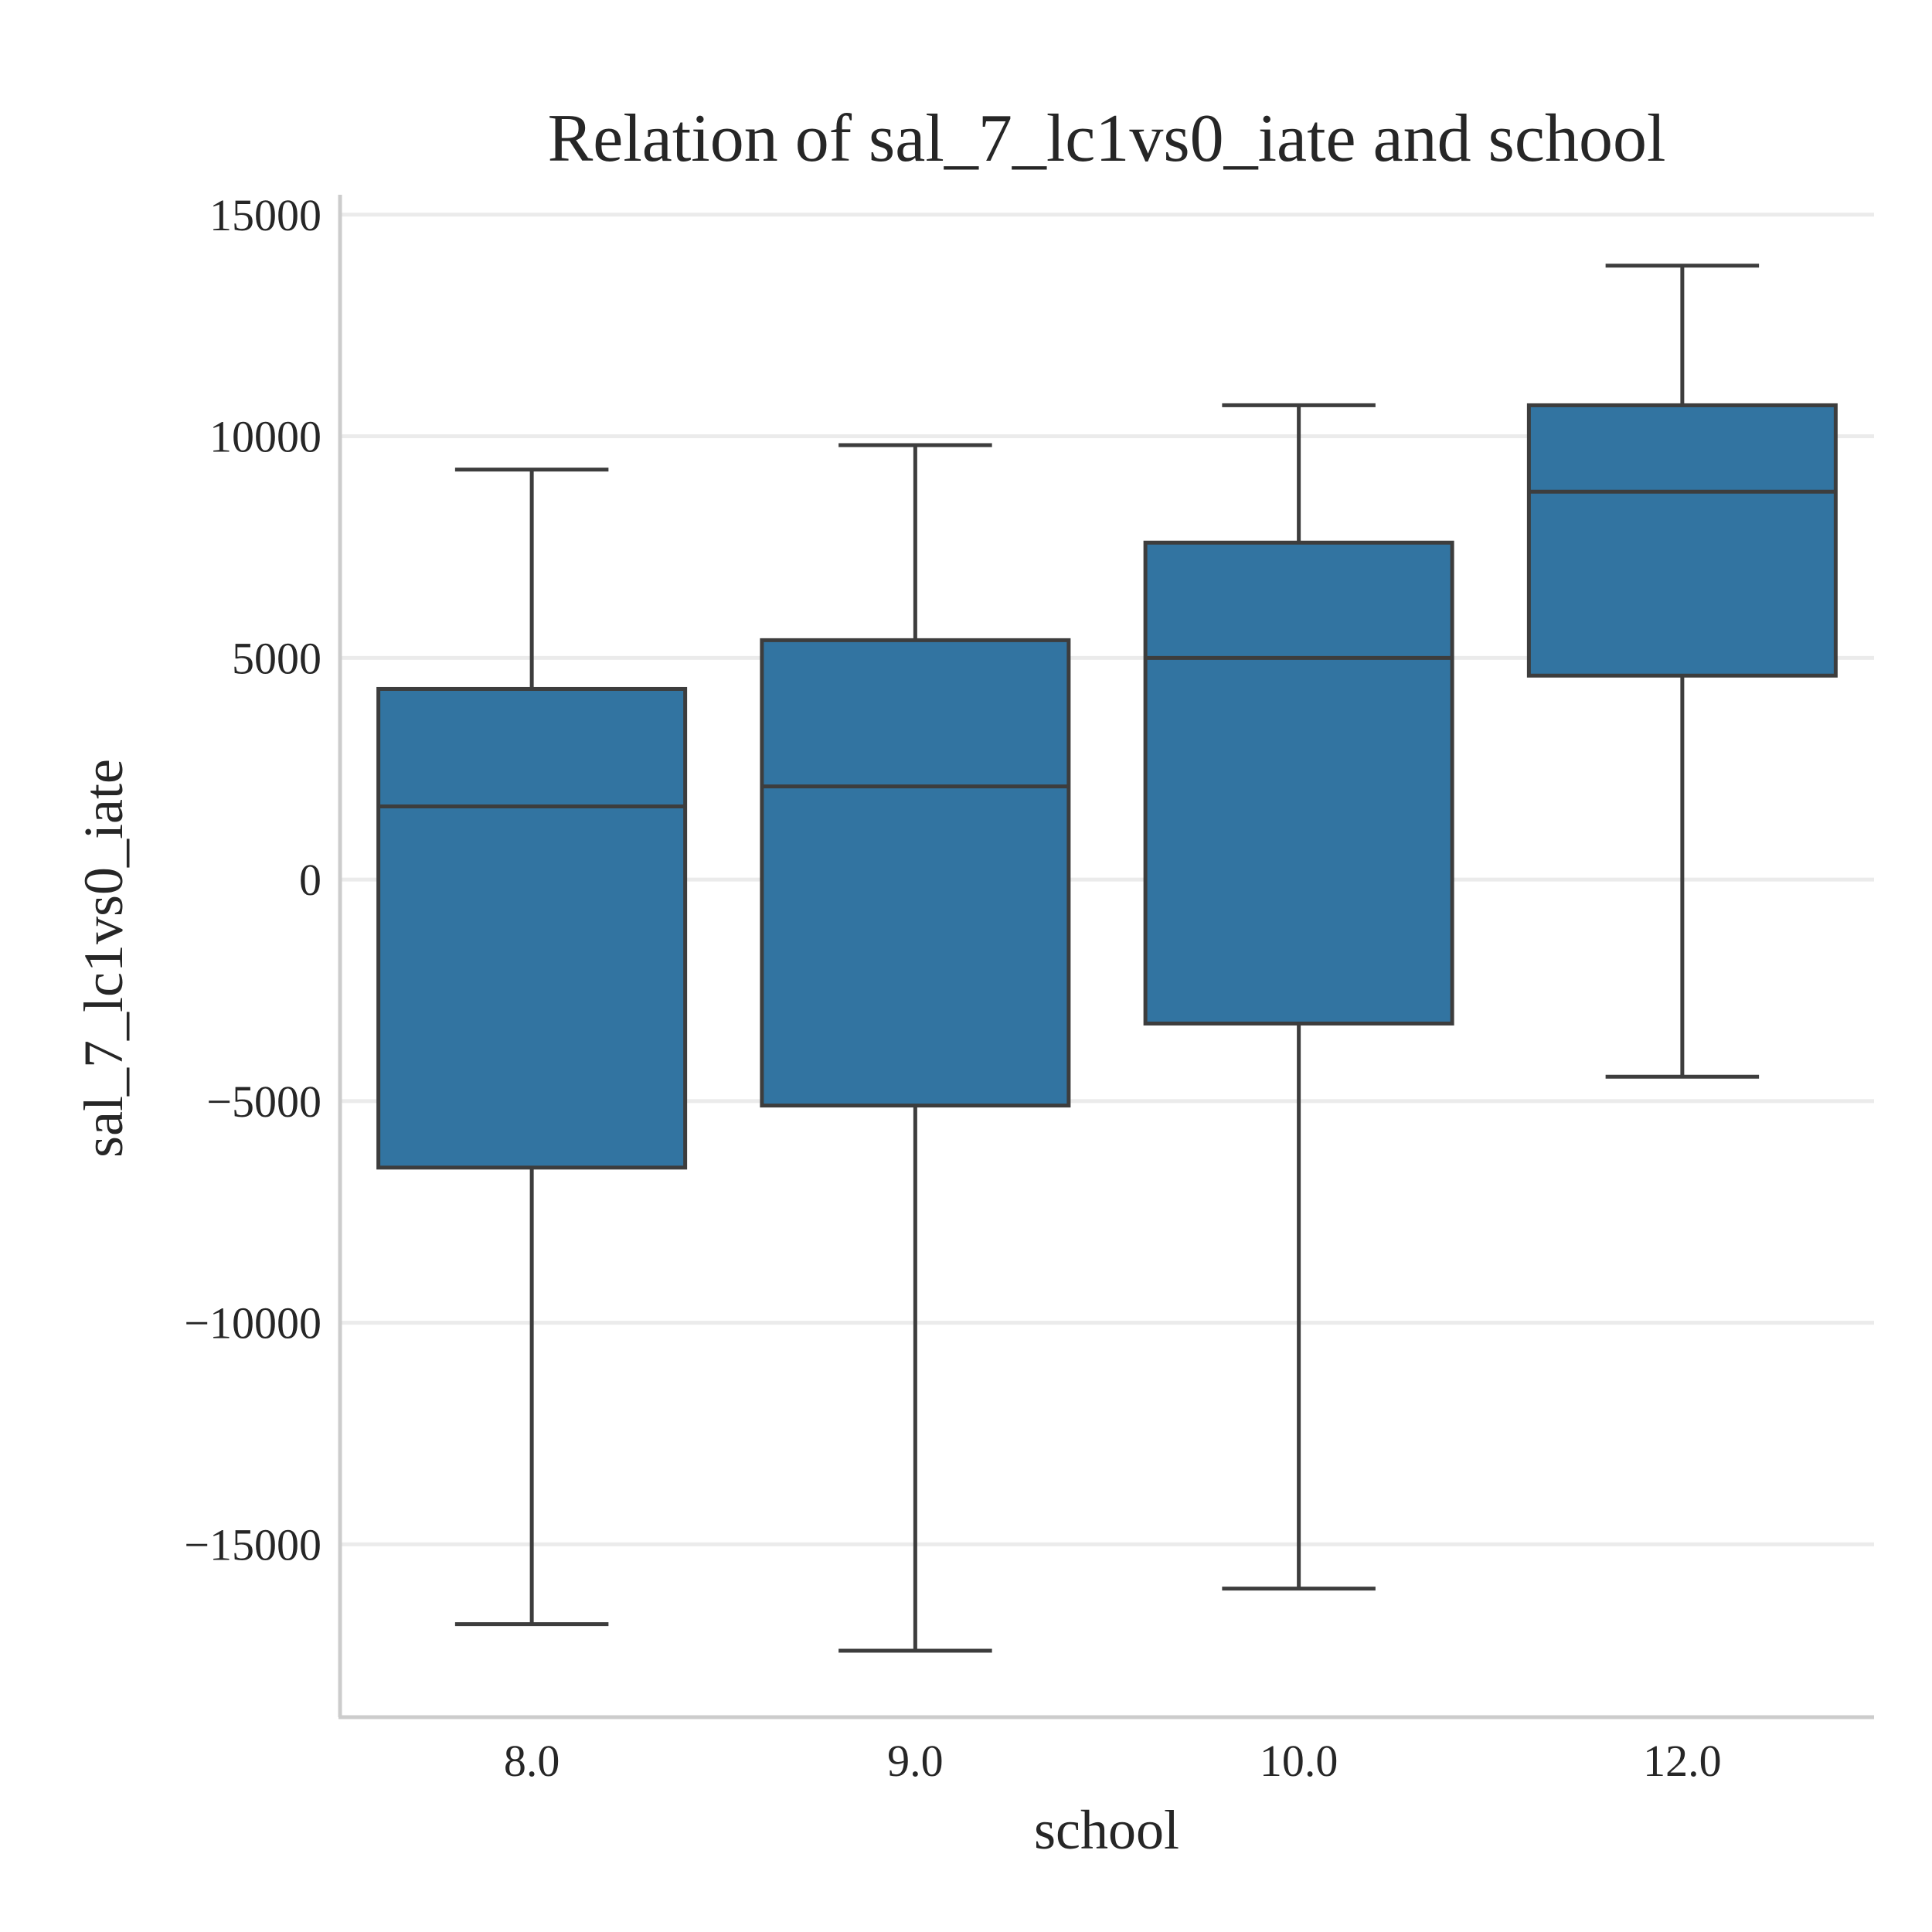 The width and height of the screenshot is (1932, 1932). Describe the element at coordinates (264, 1102) in the screenshot. I see `y-tick-label: −5000` at that location.